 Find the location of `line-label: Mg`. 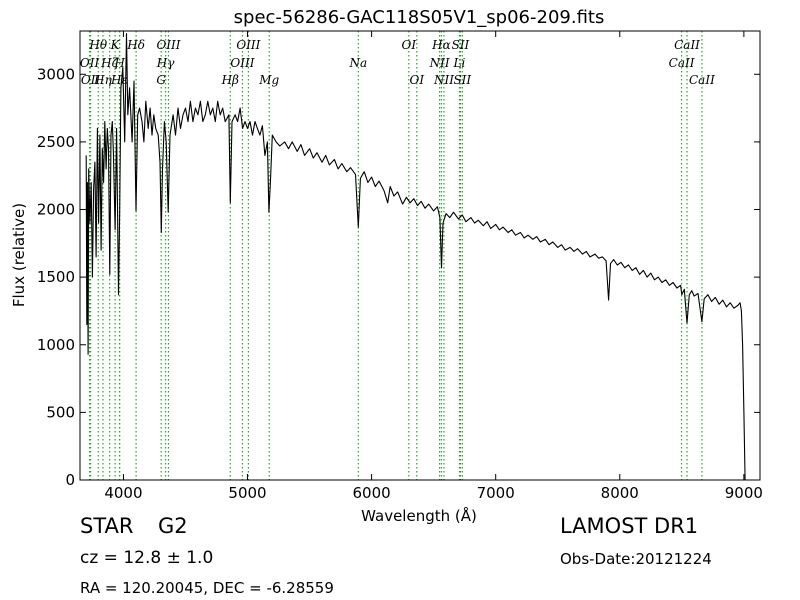

line-label: Mg is located at coordinates (268, 80).